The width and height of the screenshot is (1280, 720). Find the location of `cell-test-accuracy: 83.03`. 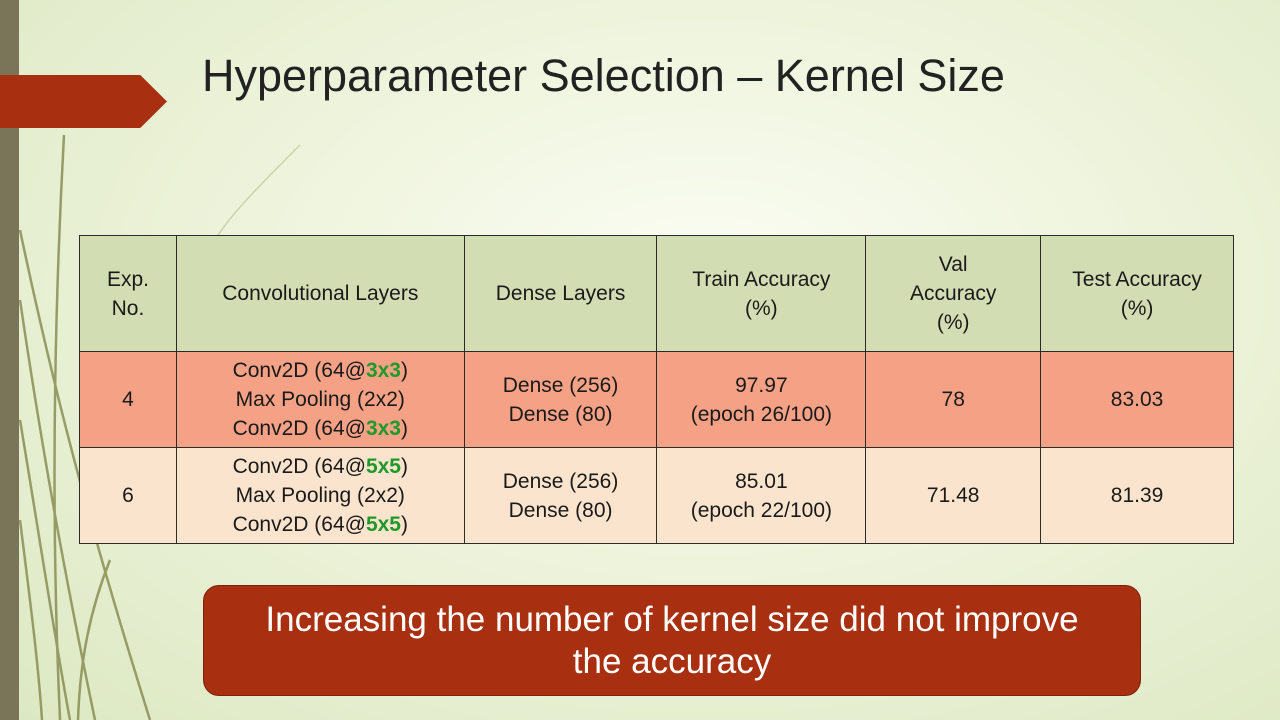

cell-test-accuracy: 83.03 is located at coordinates (1137, 399).